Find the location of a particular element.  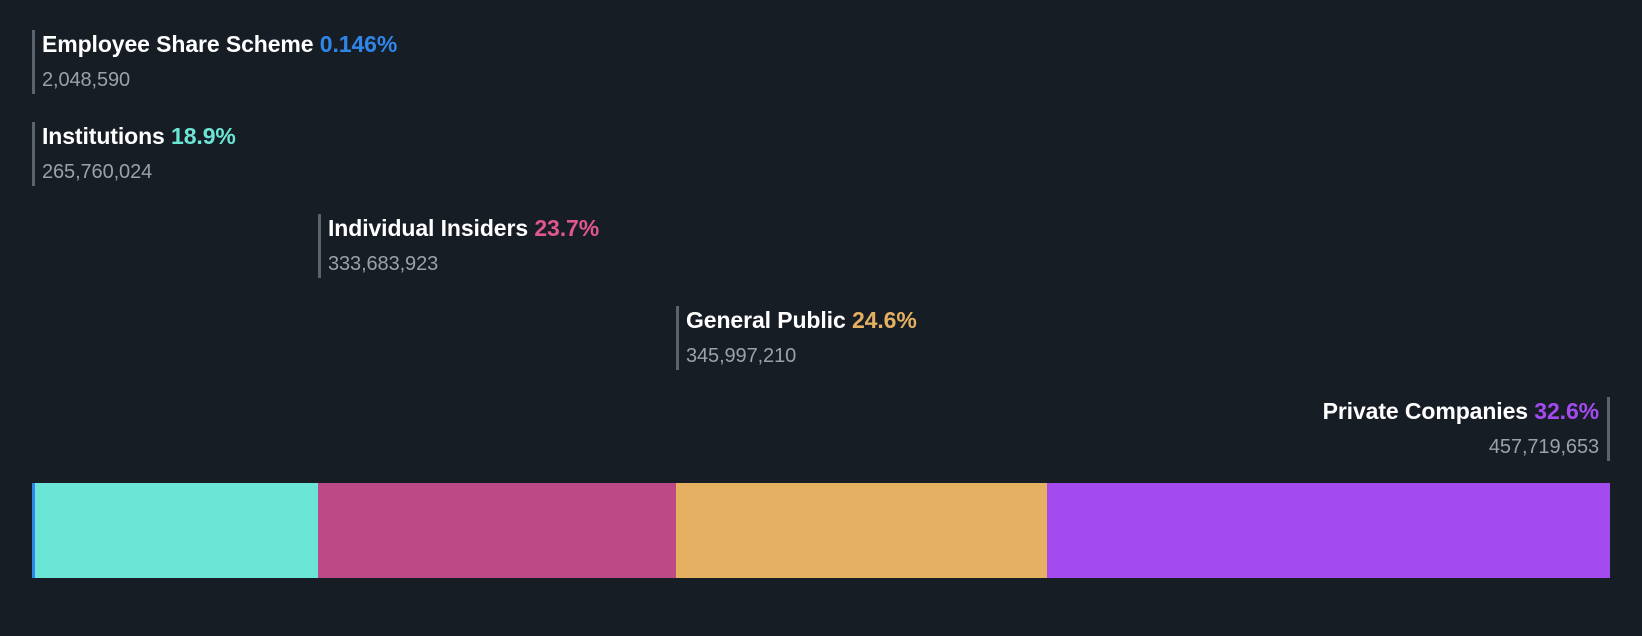

label-block-institutions: Institutions 18.9% 265,760,024 is located at coordinates (134, 154).